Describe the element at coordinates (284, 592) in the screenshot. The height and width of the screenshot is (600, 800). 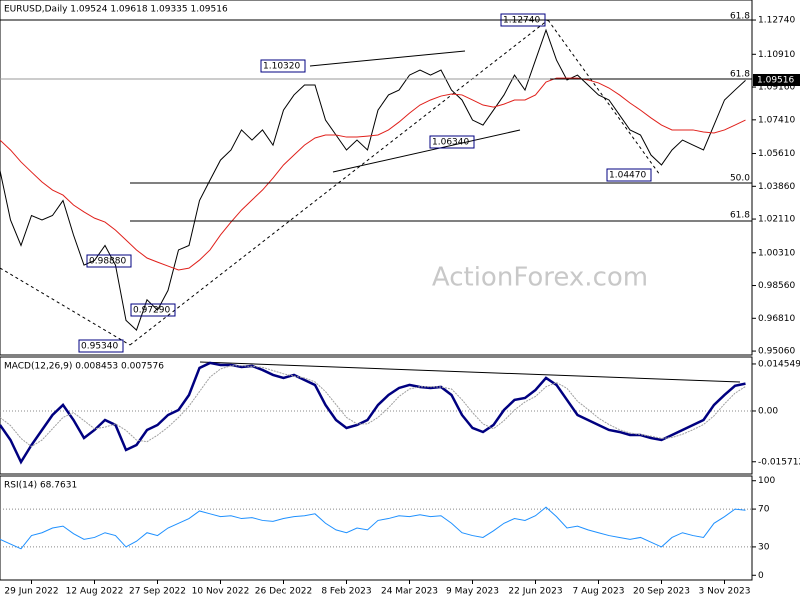
I see `x-tick-label: 26 Dec 2022` at that location.